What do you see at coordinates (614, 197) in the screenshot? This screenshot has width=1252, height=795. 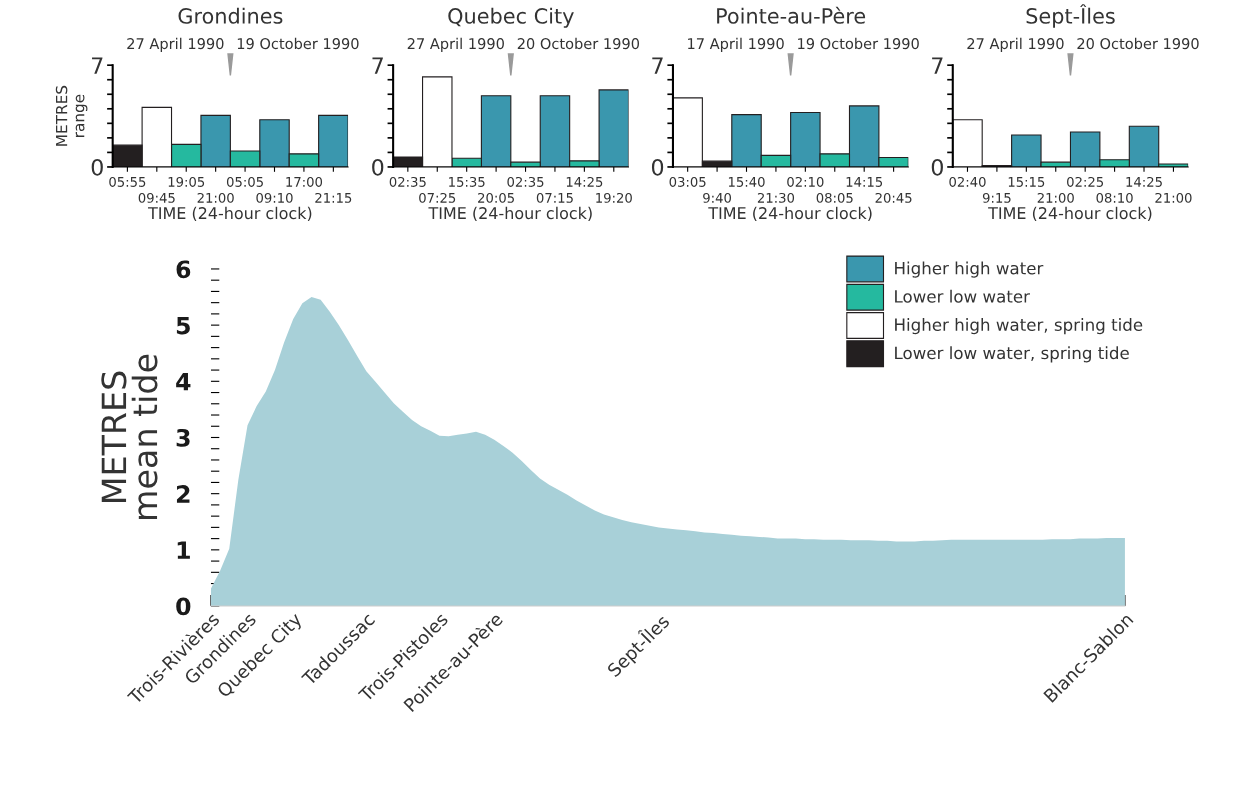 I see `x-tick-label: 19:20` at bounding box center [614, 197].